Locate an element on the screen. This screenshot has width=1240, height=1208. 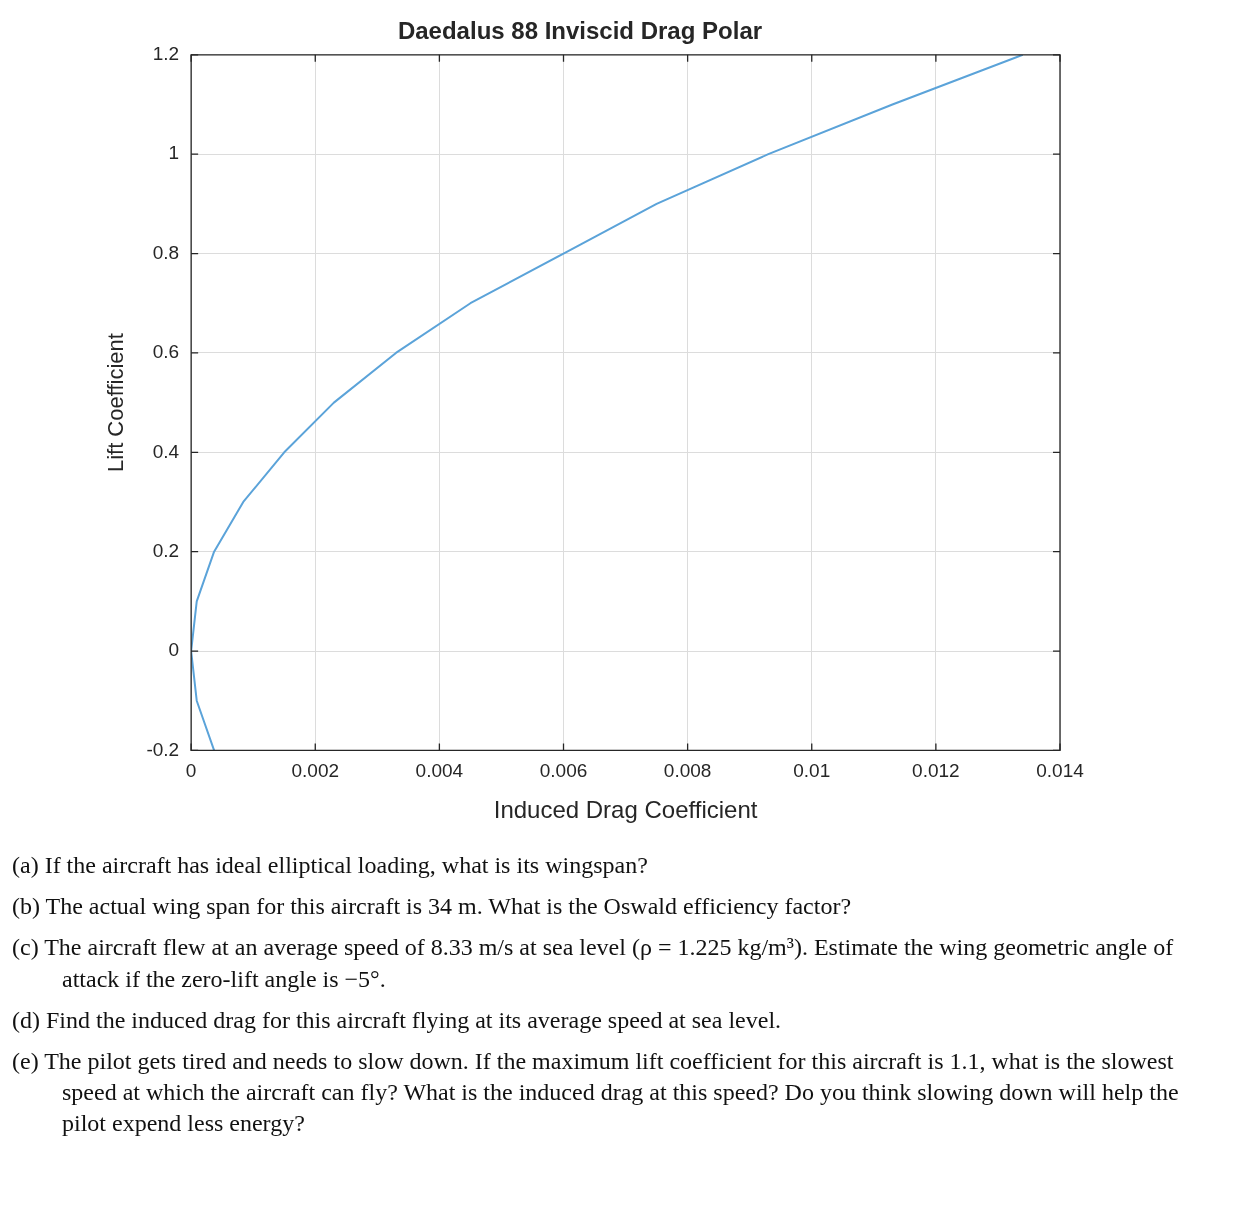
text: (c) The aircraft flew at an average speed of 8.33 m/s at sea level (ρ = 1.225 kg/m³). Estimate the wing geometric angle of attack if the zero-lift angle is −5°. is located at coordinates (593, 963).